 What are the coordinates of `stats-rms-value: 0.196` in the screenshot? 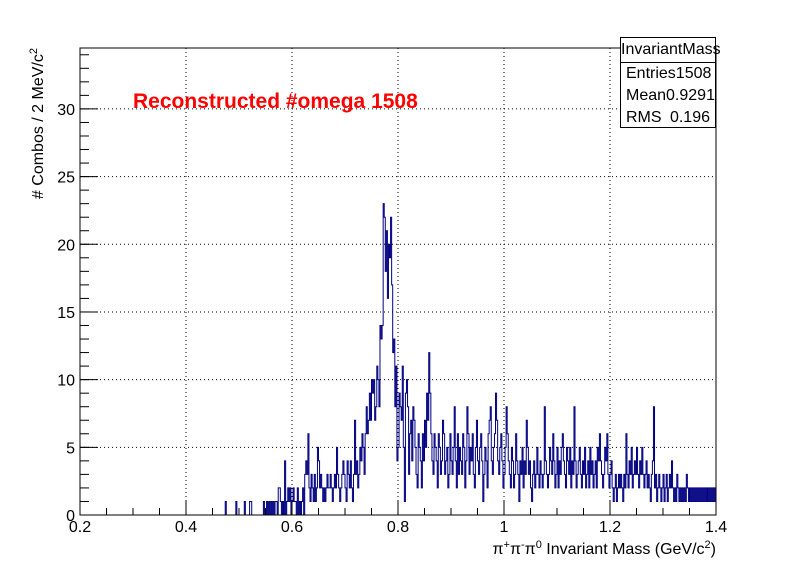 It's located at (689, 117).